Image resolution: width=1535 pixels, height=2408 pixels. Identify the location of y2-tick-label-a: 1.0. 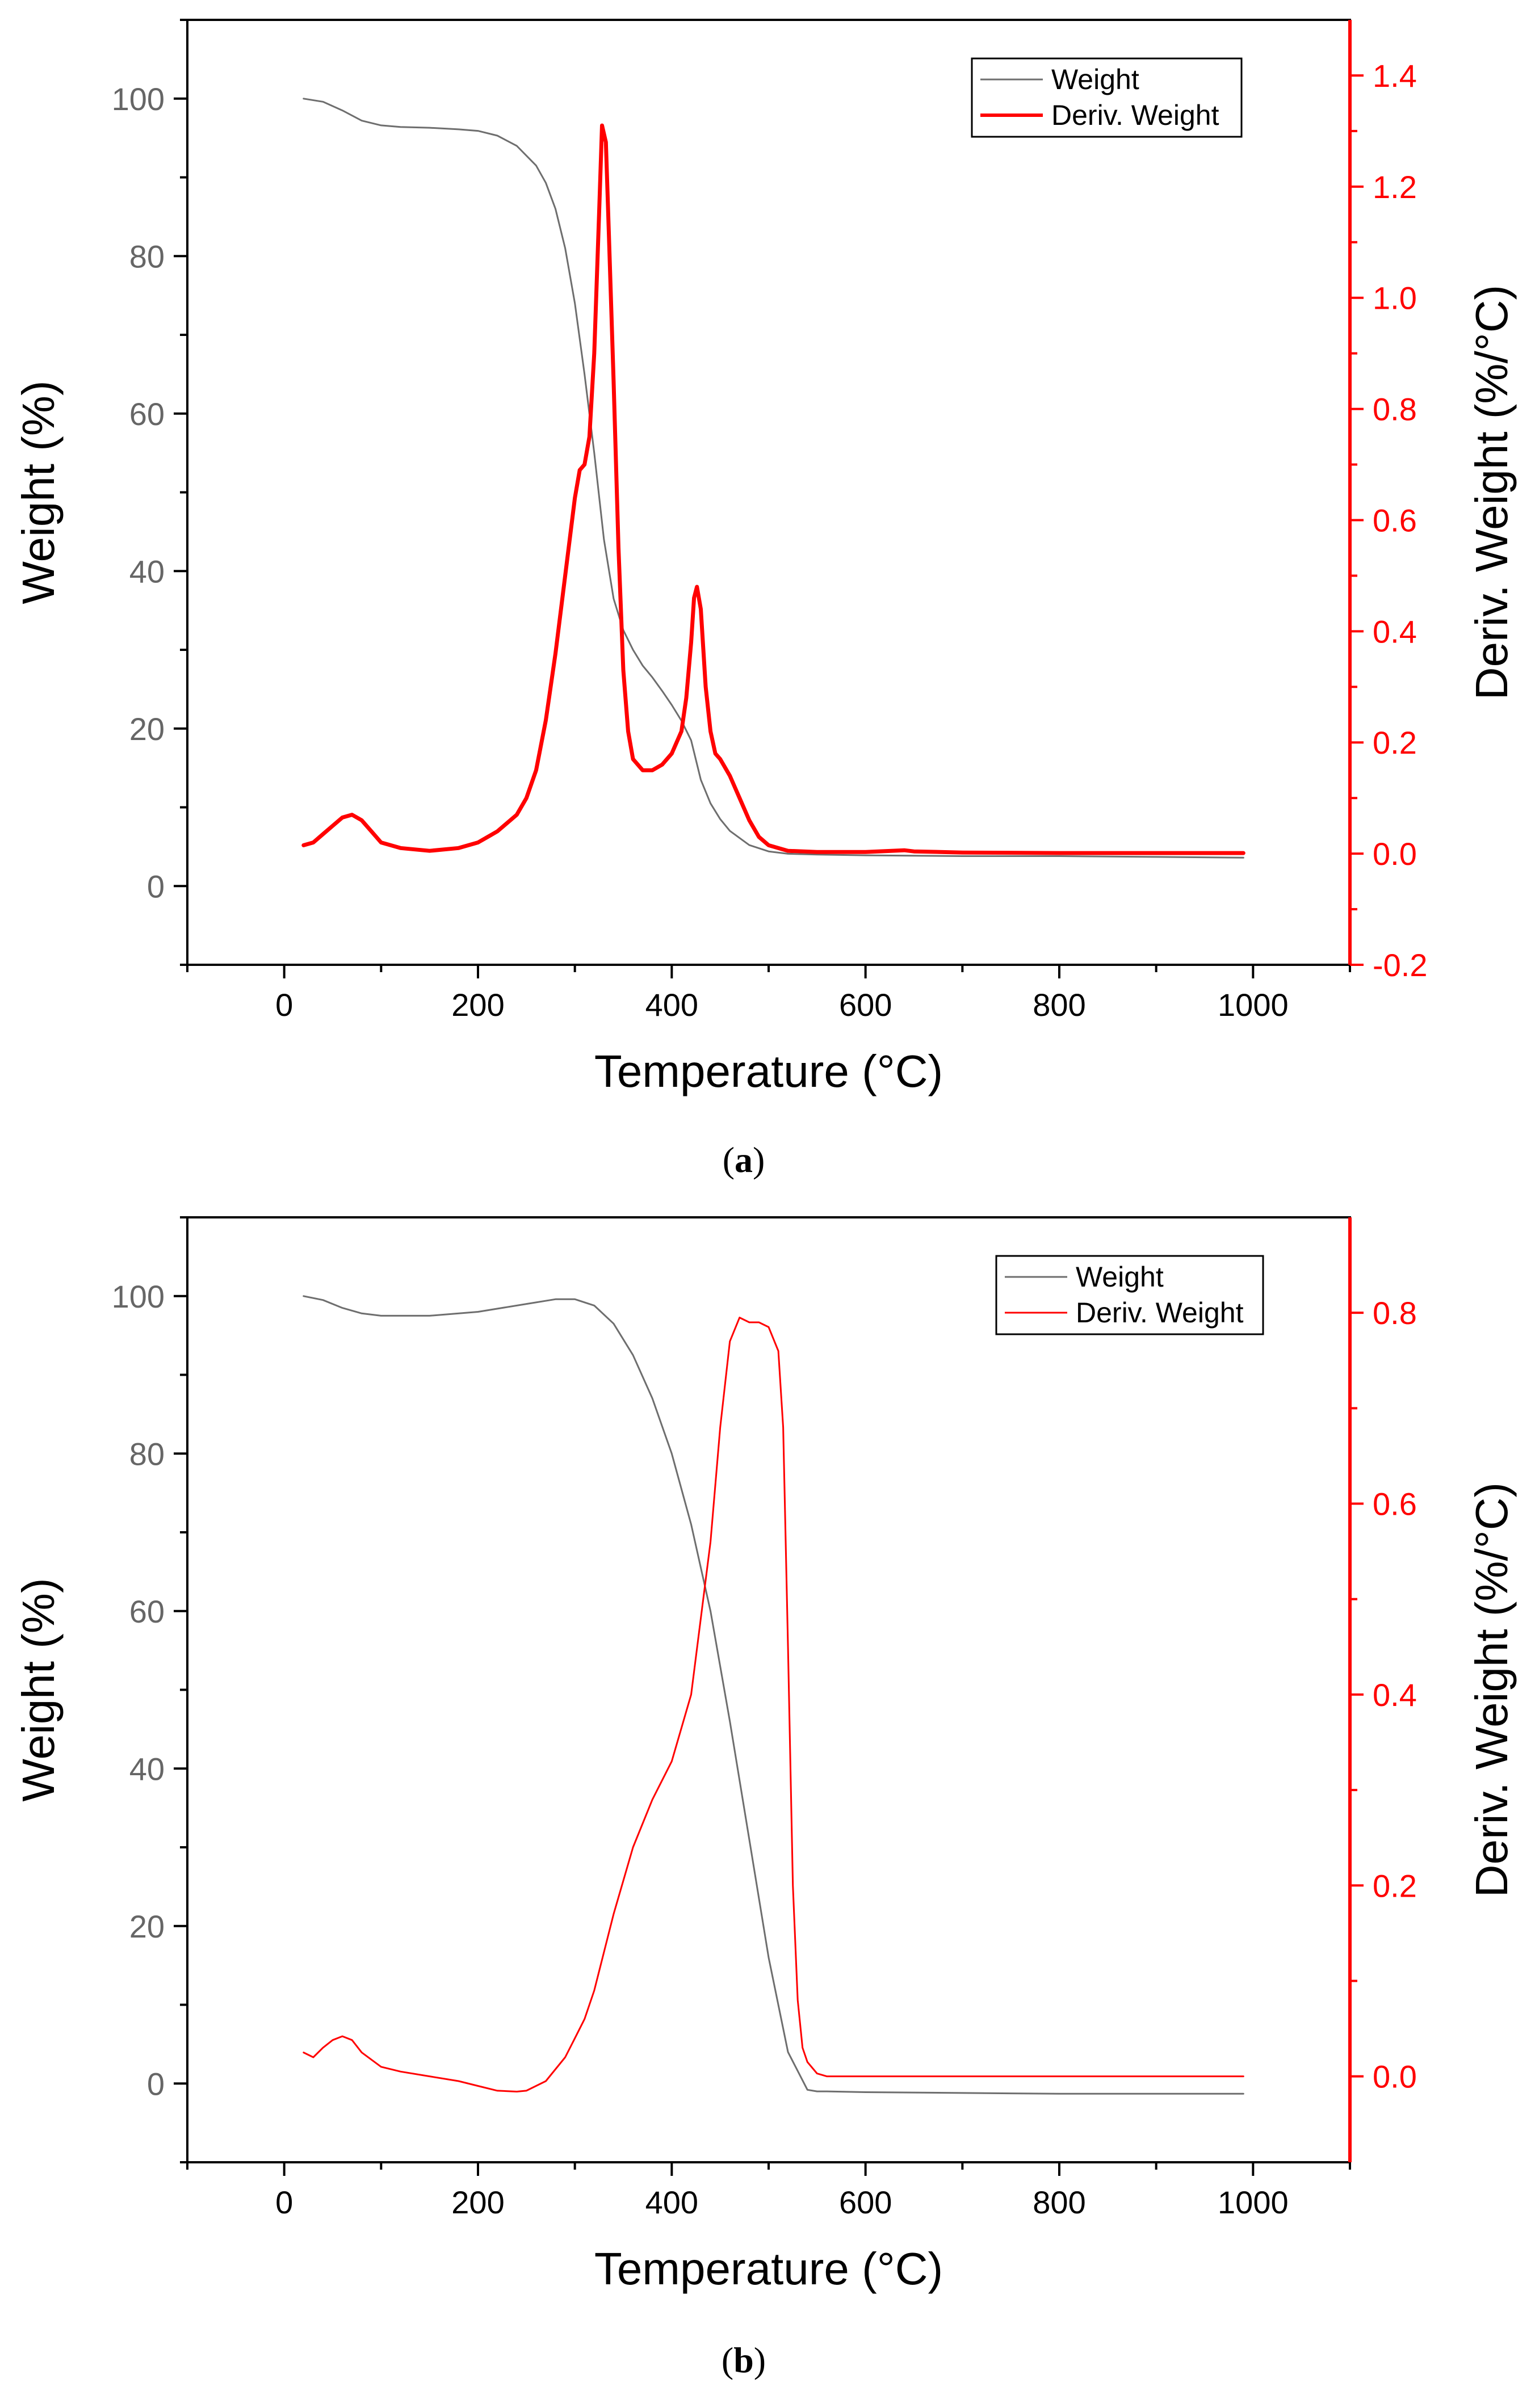
(1395, 298).